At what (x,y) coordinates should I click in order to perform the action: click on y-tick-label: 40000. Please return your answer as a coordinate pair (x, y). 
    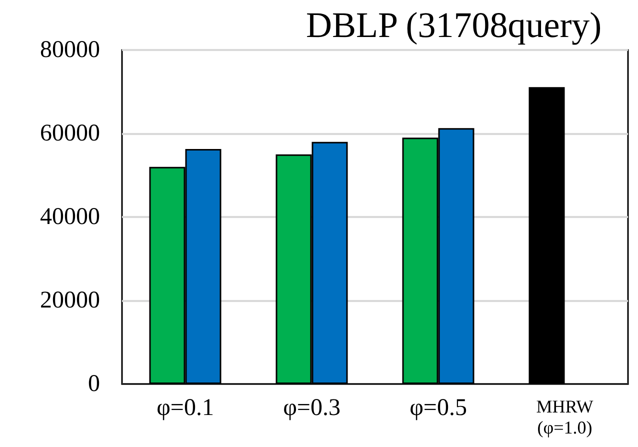
    Looking at the image, I should click on (70, 217).